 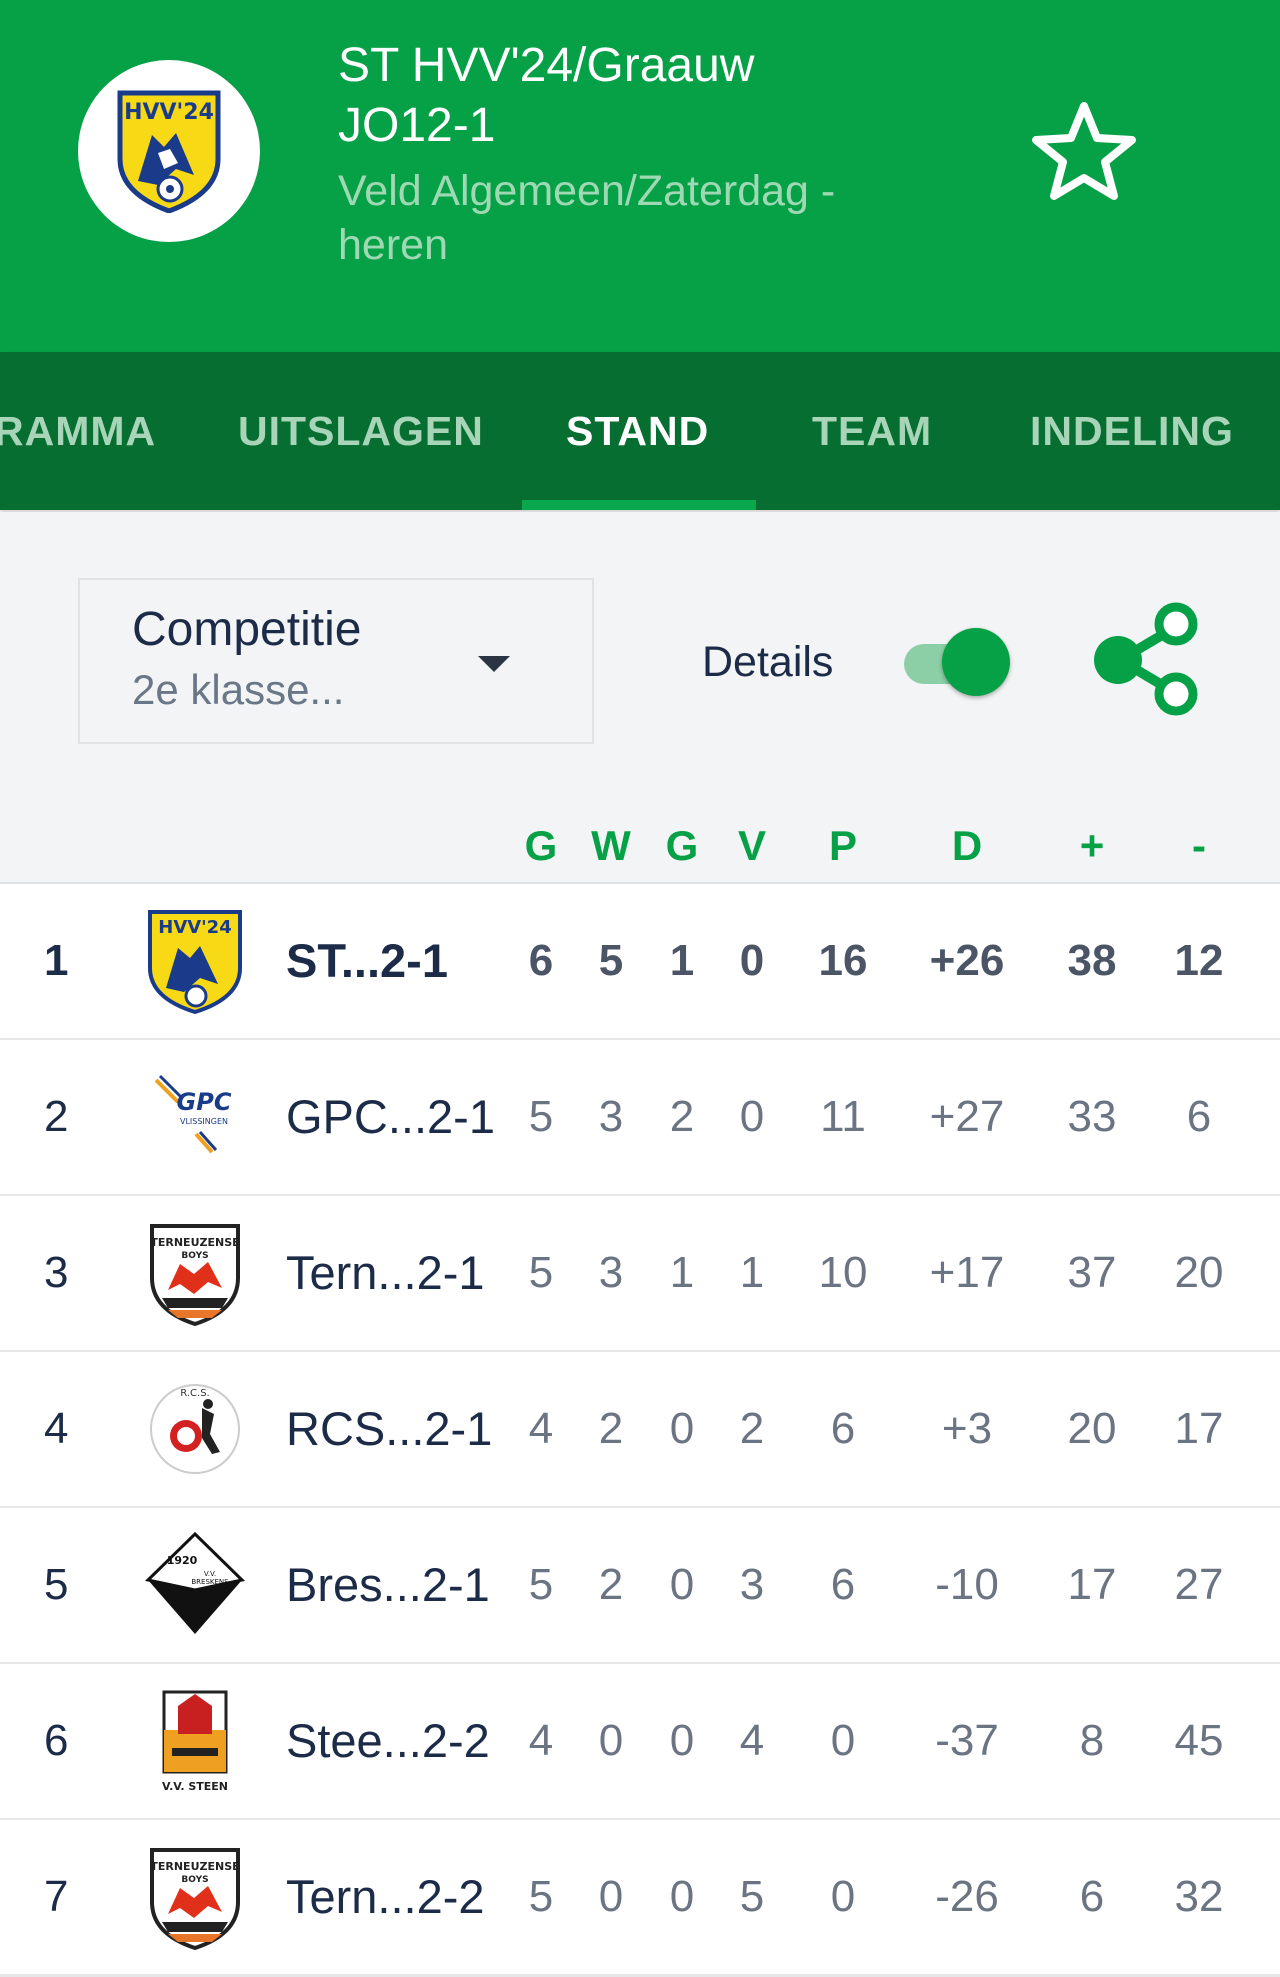 I want to click on row-played: 4, so click(x=541, y=1740).